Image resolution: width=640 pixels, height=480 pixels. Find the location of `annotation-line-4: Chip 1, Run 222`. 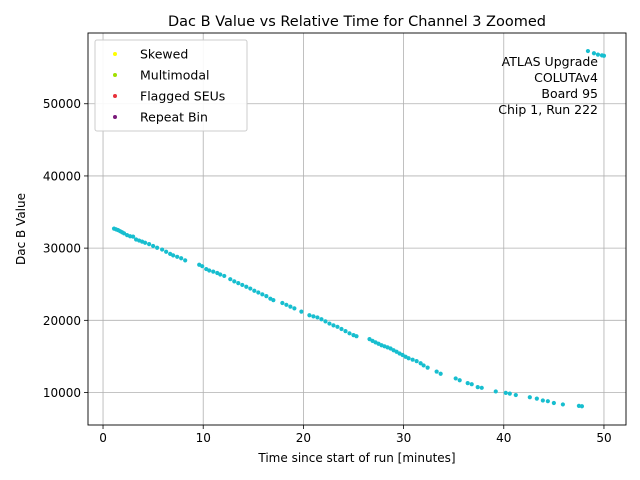

annotation-line-4: Chip 1, Run 222 is located at coordinates (548, 109).